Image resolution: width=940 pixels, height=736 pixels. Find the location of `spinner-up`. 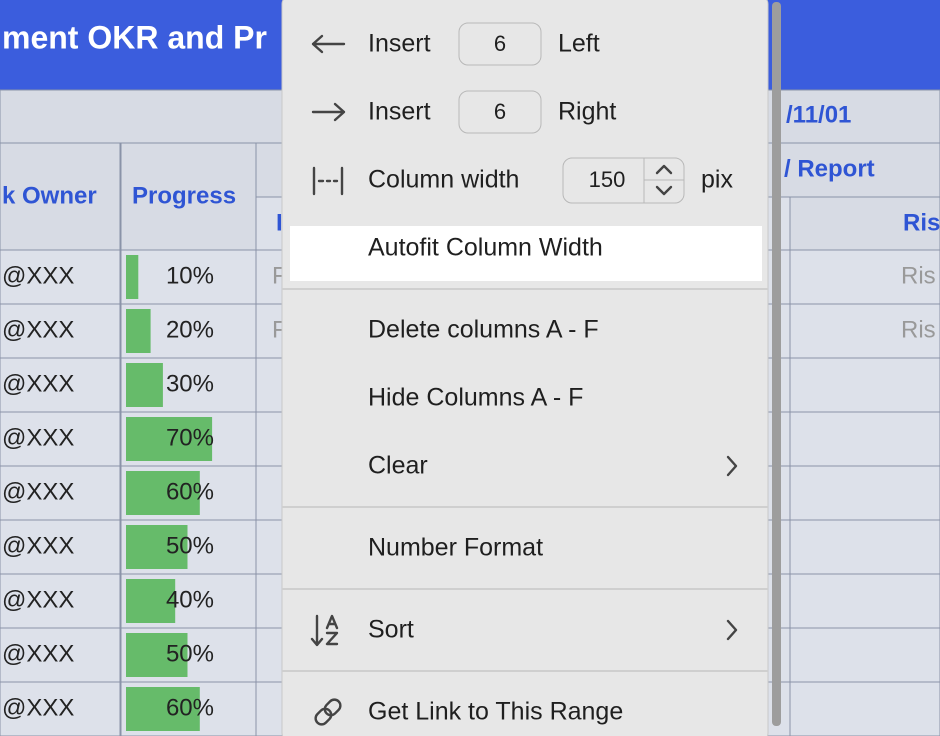

spinner-up is located at coordinates (664, 169).